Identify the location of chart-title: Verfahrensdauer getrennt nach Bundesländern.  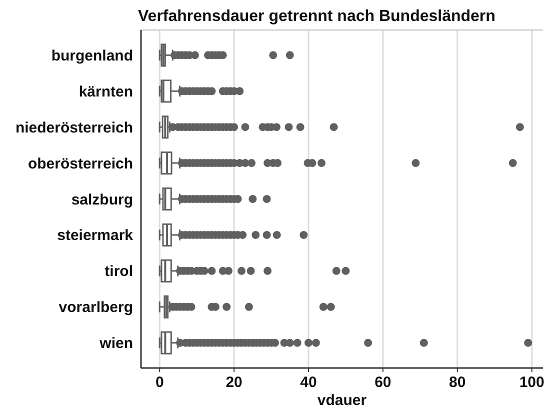
(317, 16).